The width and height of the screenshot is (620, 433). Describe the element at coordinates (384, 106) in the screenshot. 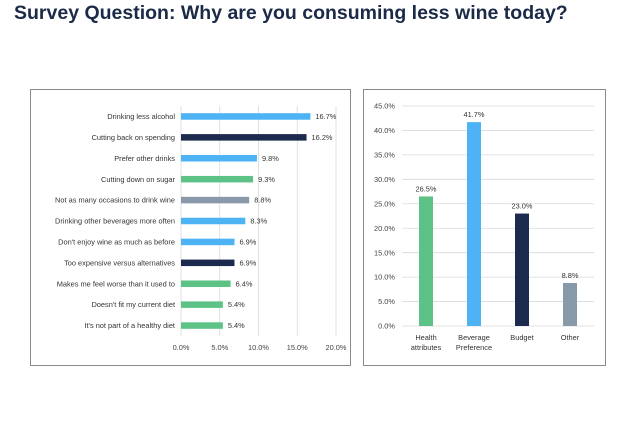

I see `y-tick-label: 45.0%` at that location.